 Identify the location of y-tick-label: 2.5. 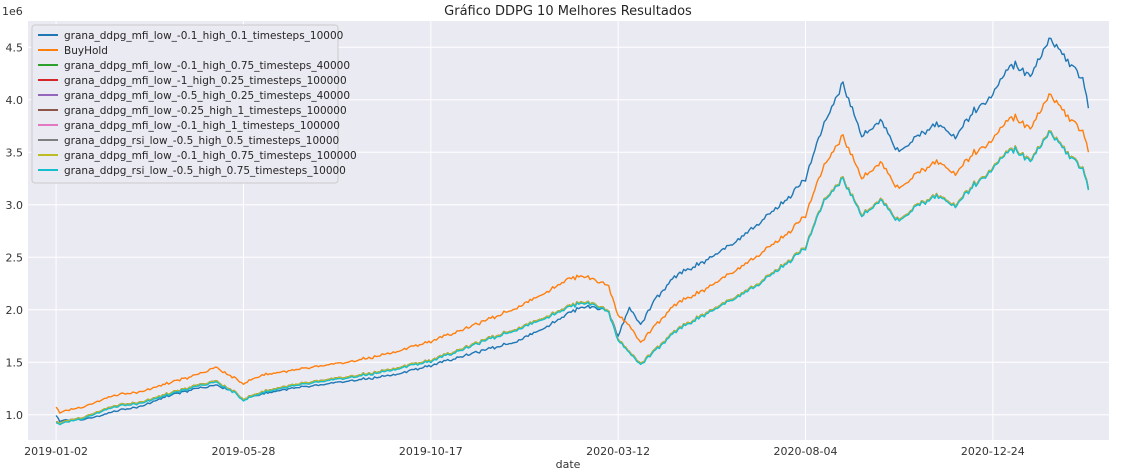
(15, 257).